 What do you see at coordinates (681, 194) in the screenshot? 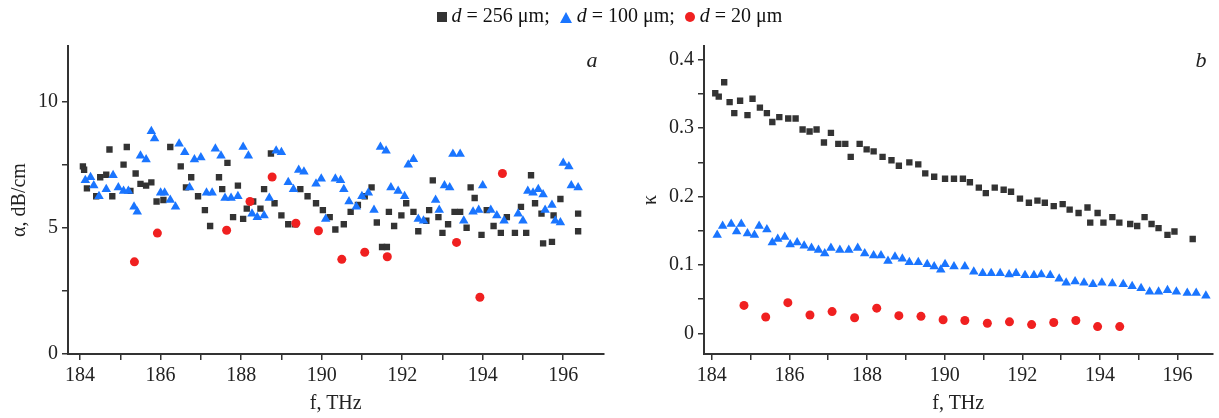
I see `y-tick-label: 0.2` at bounding box center [681, 194].